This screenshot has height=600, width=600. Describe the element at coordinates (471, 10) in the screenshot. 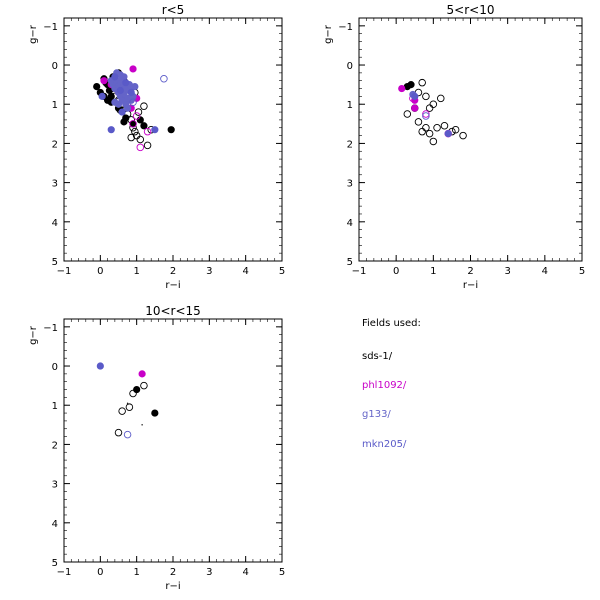

I see `panel-title: 5<r<10` at that location.